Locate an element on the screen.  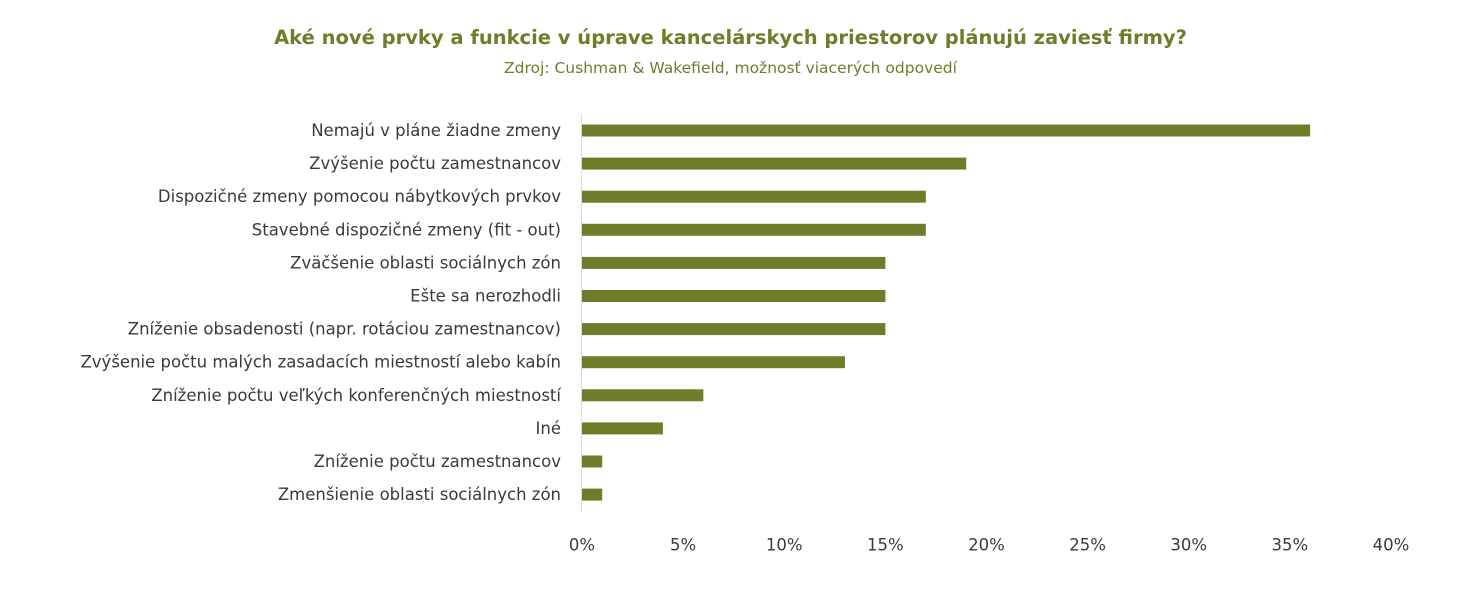
x-tick-label: 30% is located at coordinates (1188, 545).